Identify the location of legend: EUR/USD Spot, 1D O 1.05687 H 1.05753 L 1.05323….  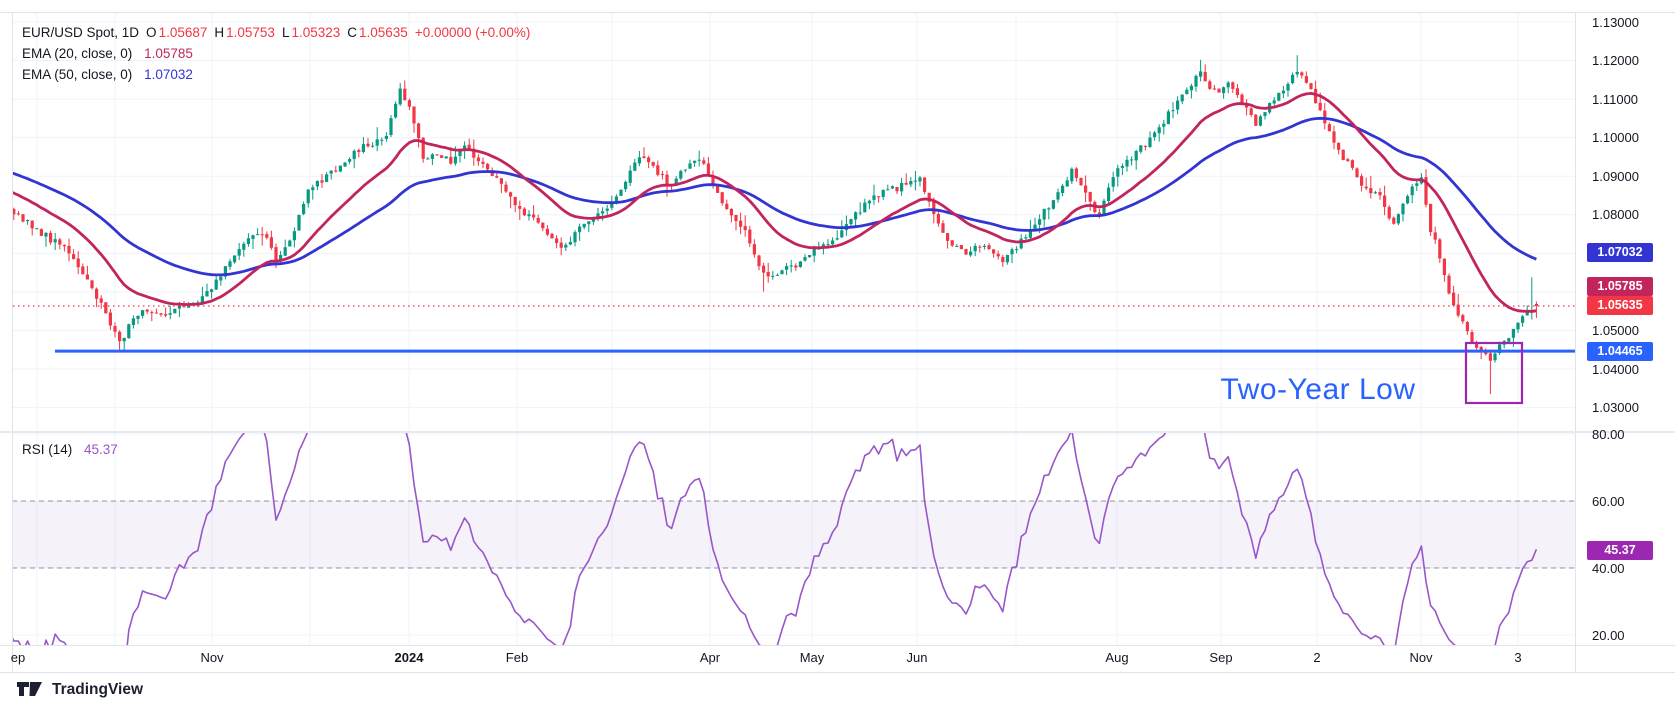
(276, 53).